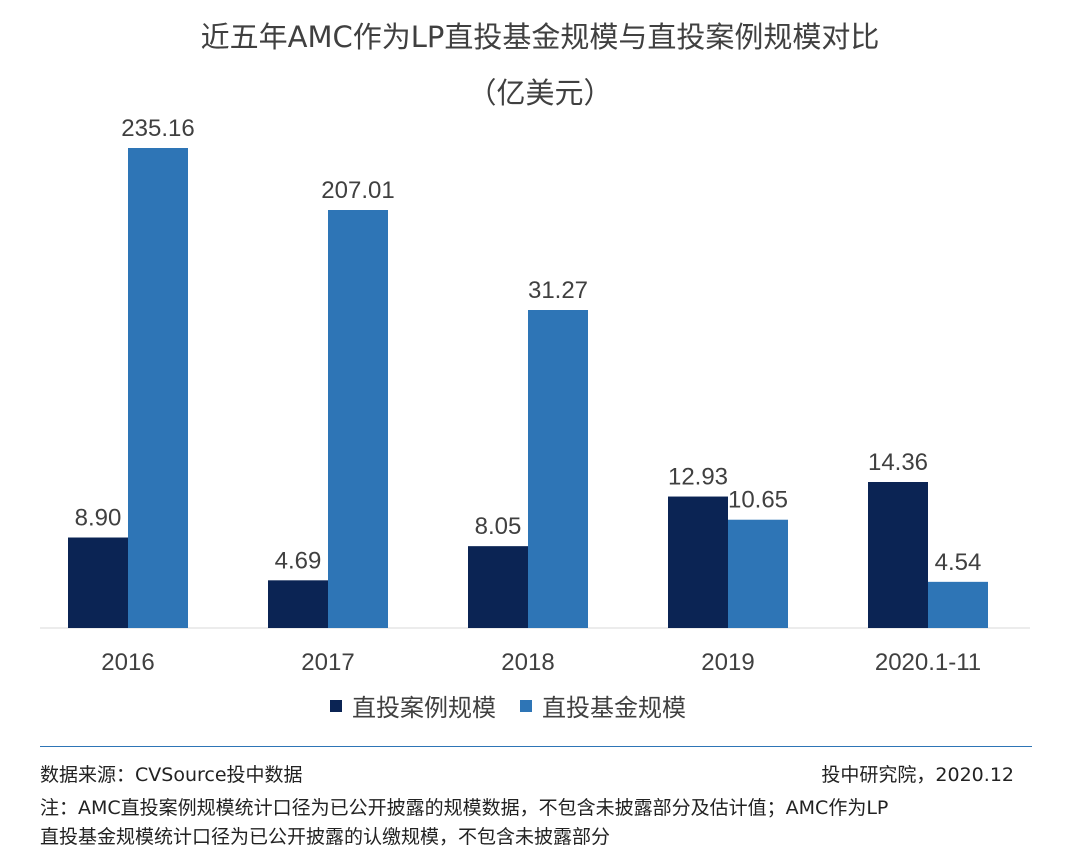 The height and width of the screenshot is (859, 1080). I want to click on legend-swatch-funds, so click(526, 705).